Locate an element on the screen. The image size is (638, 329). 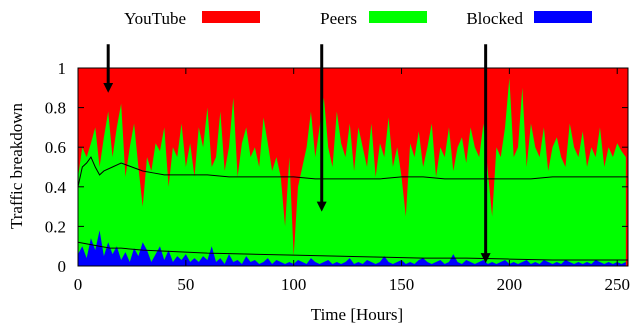
y-tick-label: 0 is located at coordinates (62, 266).